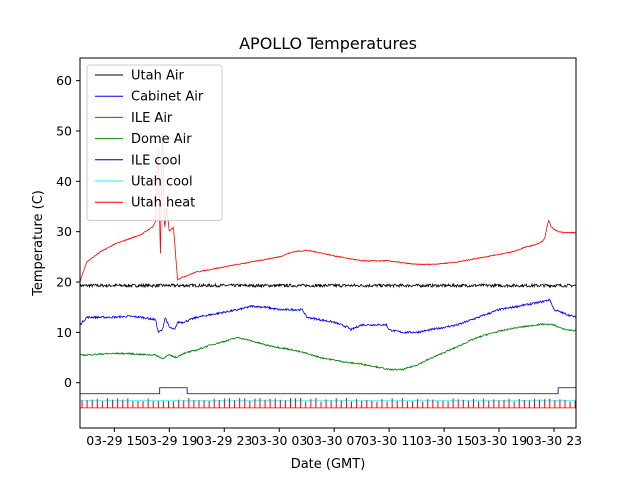  Describe the element at coordinates (162, 182) in the screenshot. I see `legend-label: Utah cool` at that location.